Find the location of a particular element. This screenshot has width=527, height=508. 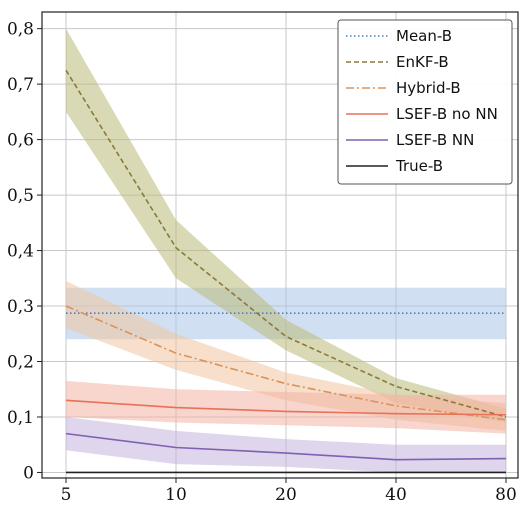

legend-label-2: Hybrid-B is located at coordinates (428, 88).